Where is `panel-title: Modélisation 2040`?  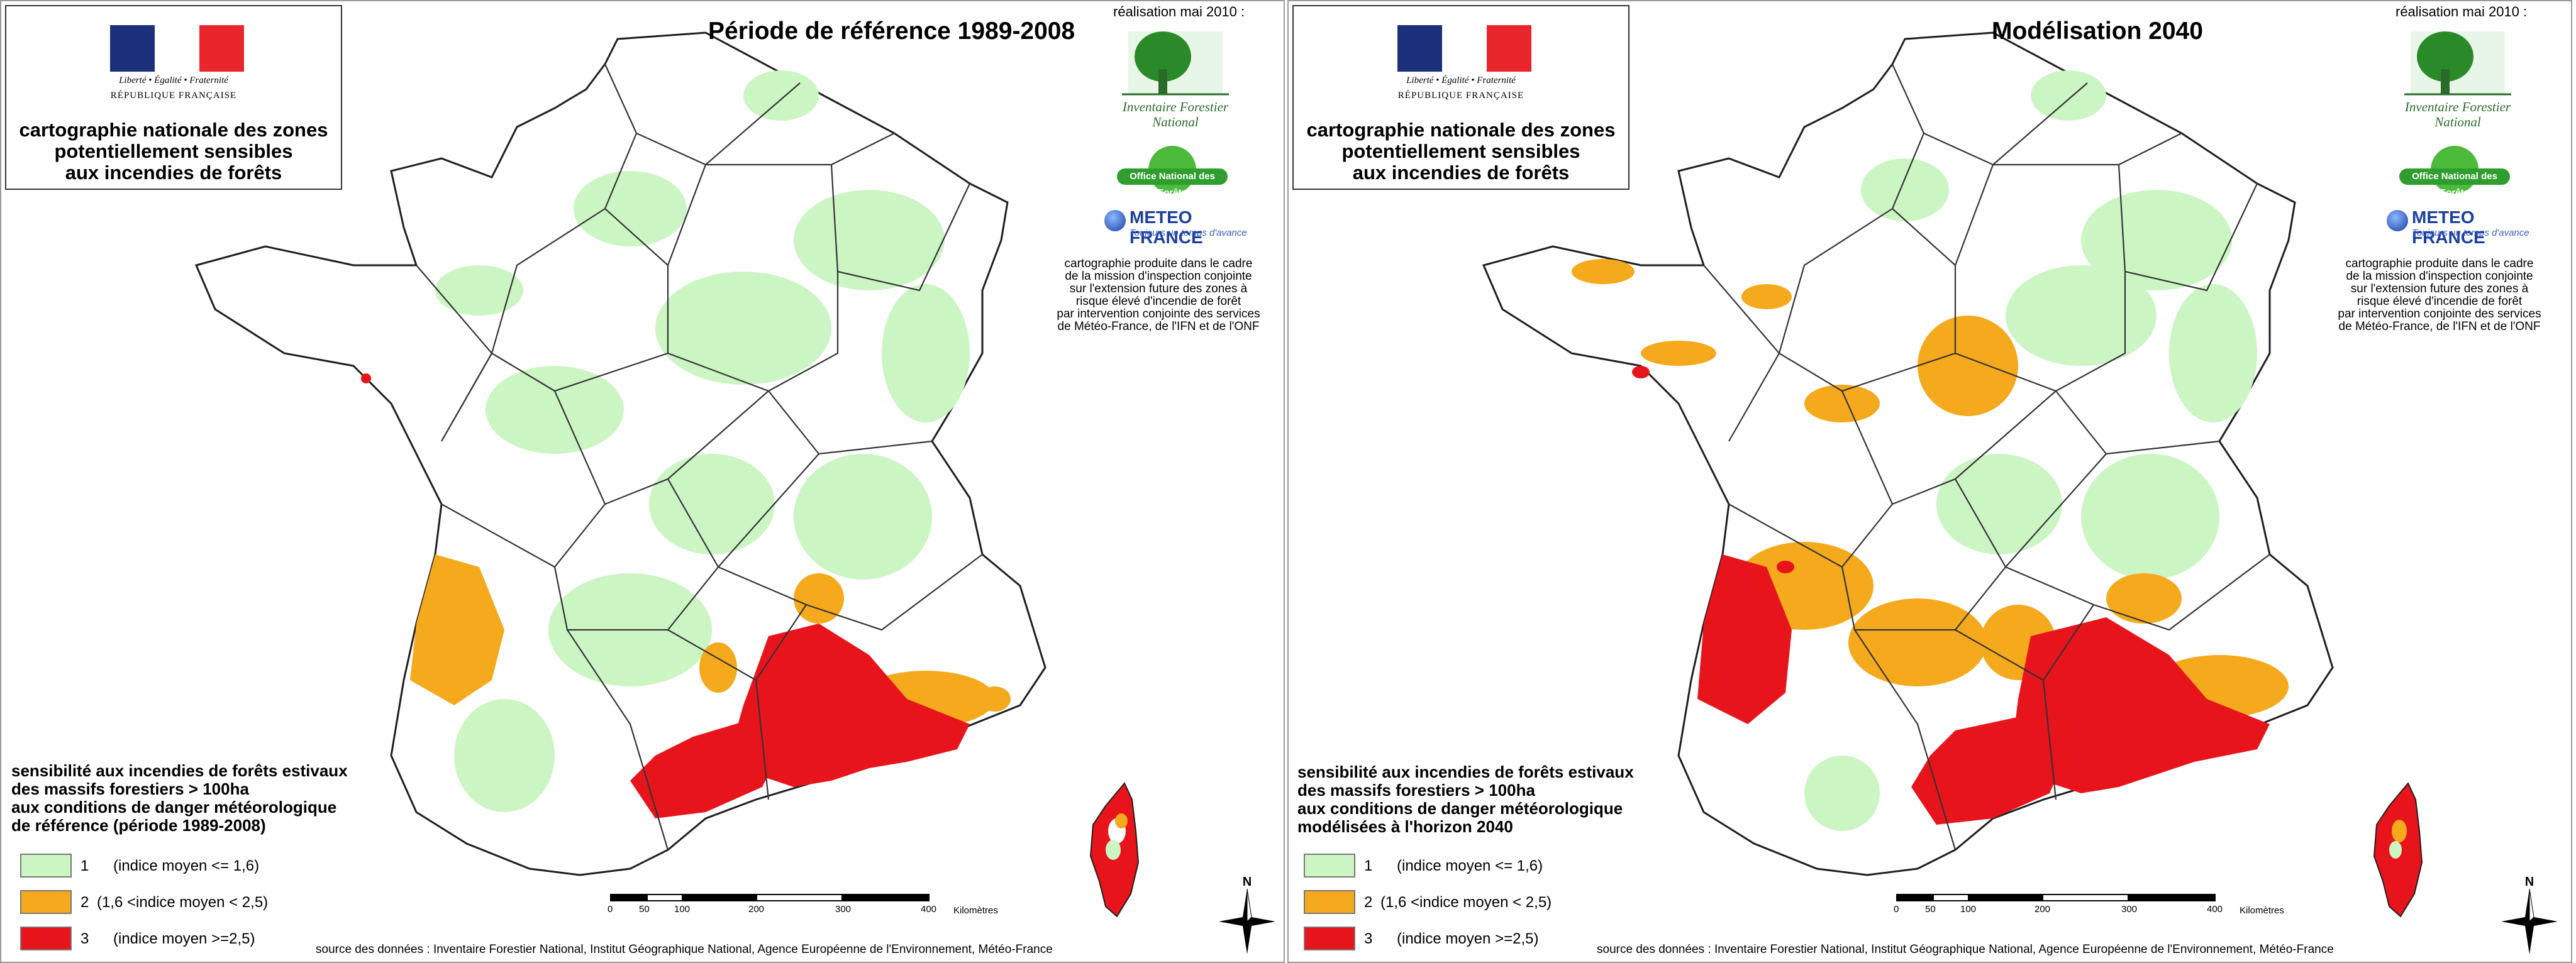
panel-title: Modélisation 2040 is located at coordinates (2097, 32).